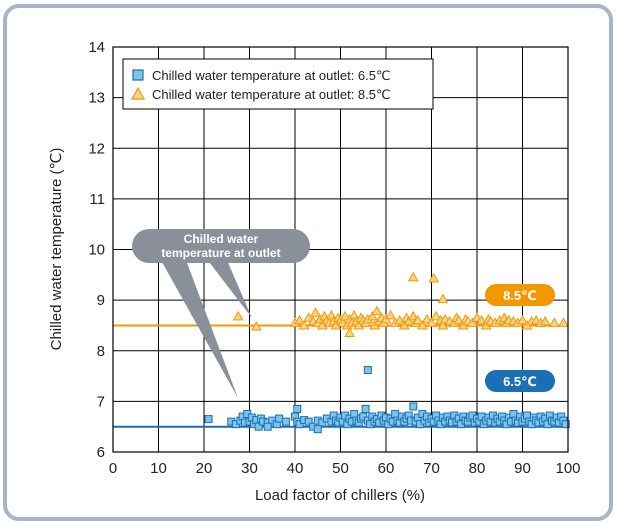 The width and height of the screenshot is (617, 524). I want to click on x-tick-label: 80, so click(477, 468).